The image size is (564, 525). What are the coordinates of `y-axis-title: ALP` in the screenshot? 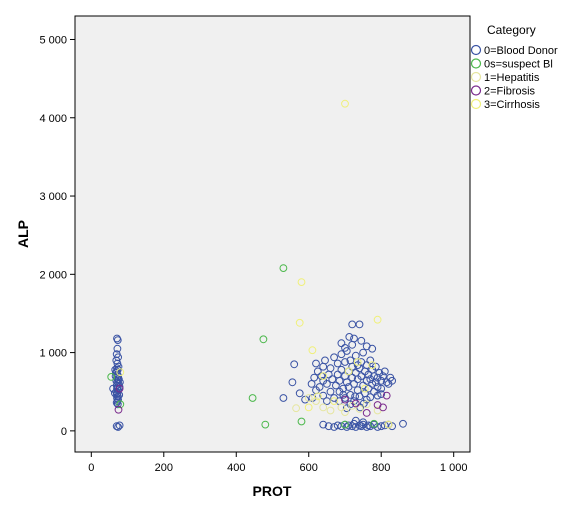 It's located at (23, 234).